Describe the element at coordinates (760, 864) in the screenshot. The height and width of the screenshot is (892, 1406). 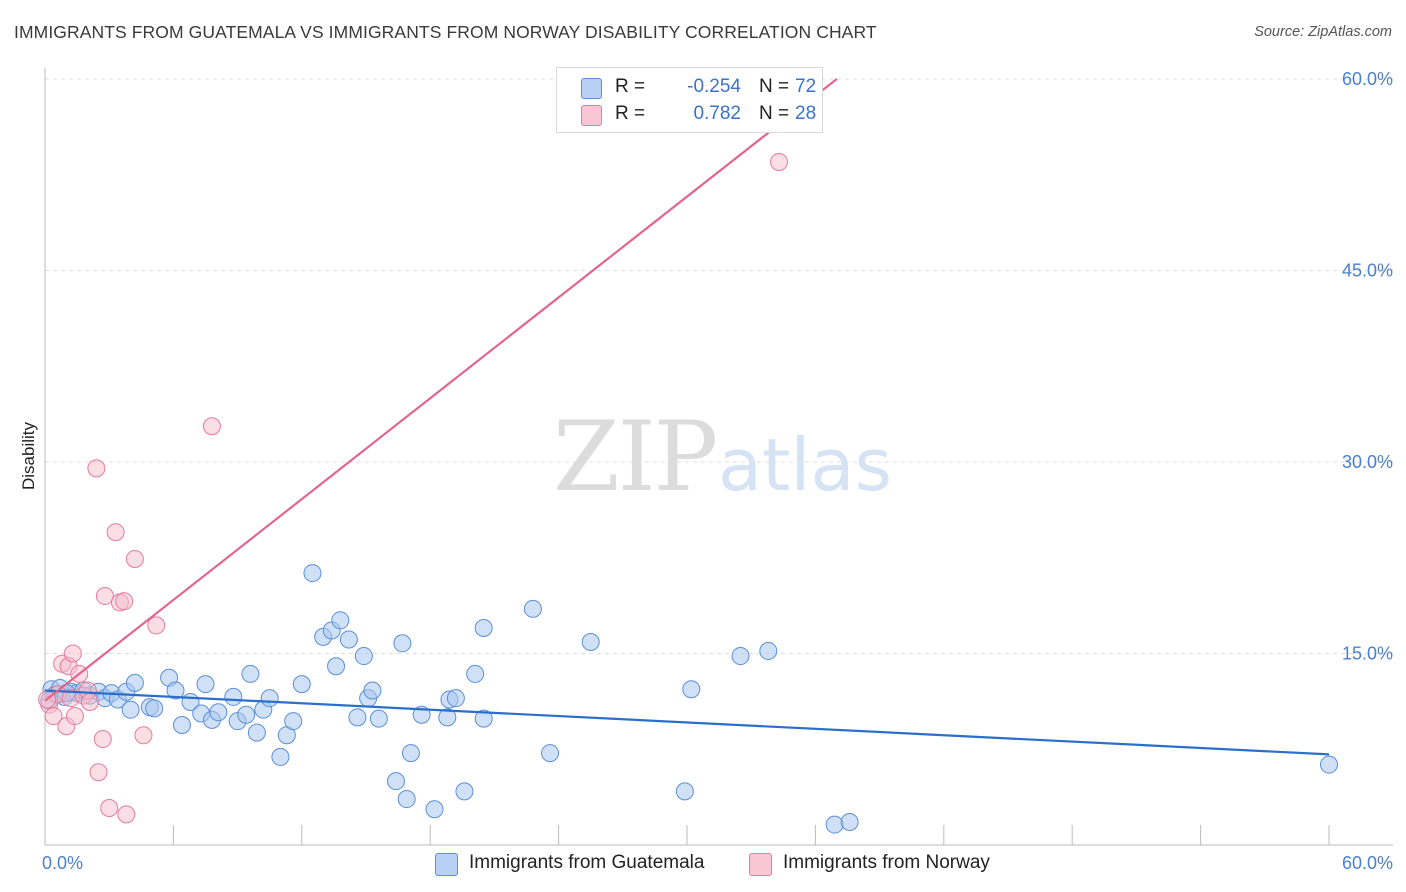
I see `bottom-legend-swatch-norway` at that location.